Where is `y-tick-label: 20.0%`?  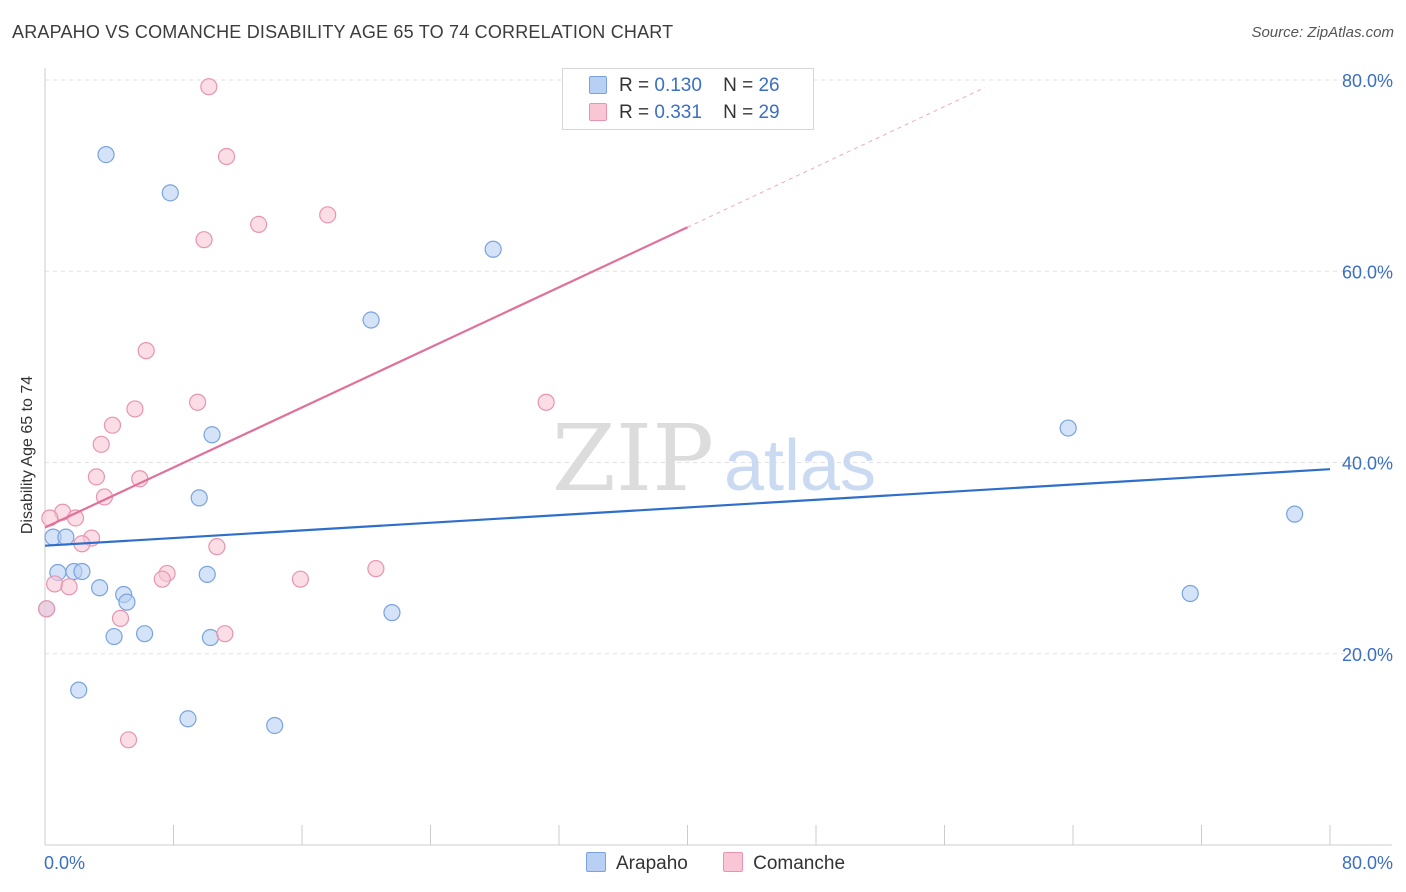
y-tick-label: 20.0% is located at coordinates (1367, 655).